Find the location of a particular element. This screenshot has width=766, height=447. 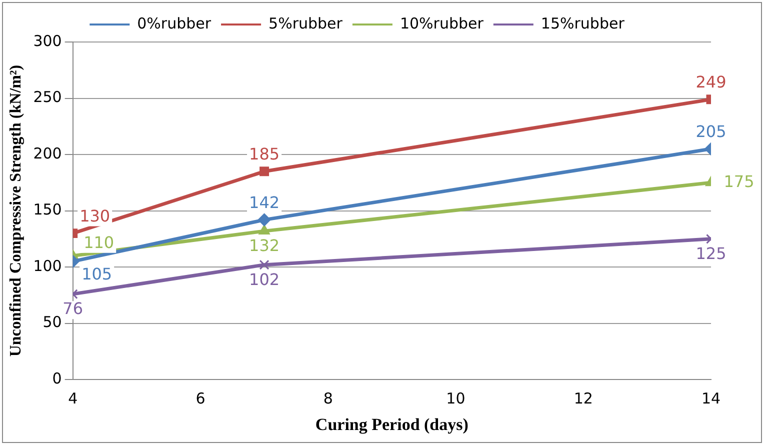

data-label: 130 is located at coordinates (95, 216).